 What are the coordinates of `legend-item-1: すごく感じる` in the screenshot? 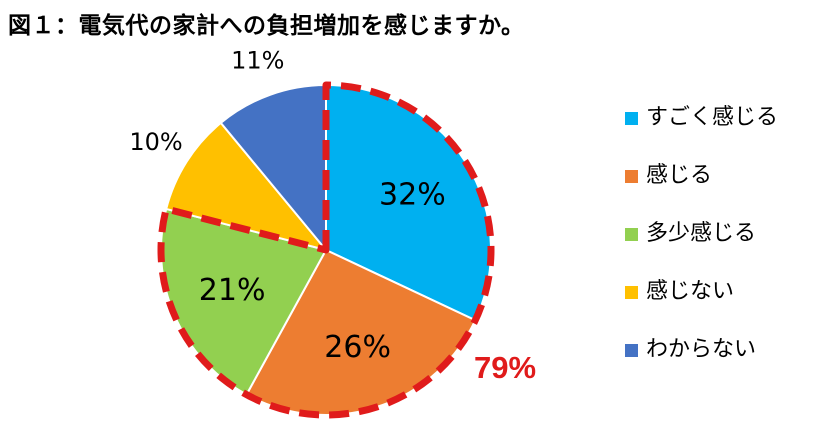 It's located at (720, 129).